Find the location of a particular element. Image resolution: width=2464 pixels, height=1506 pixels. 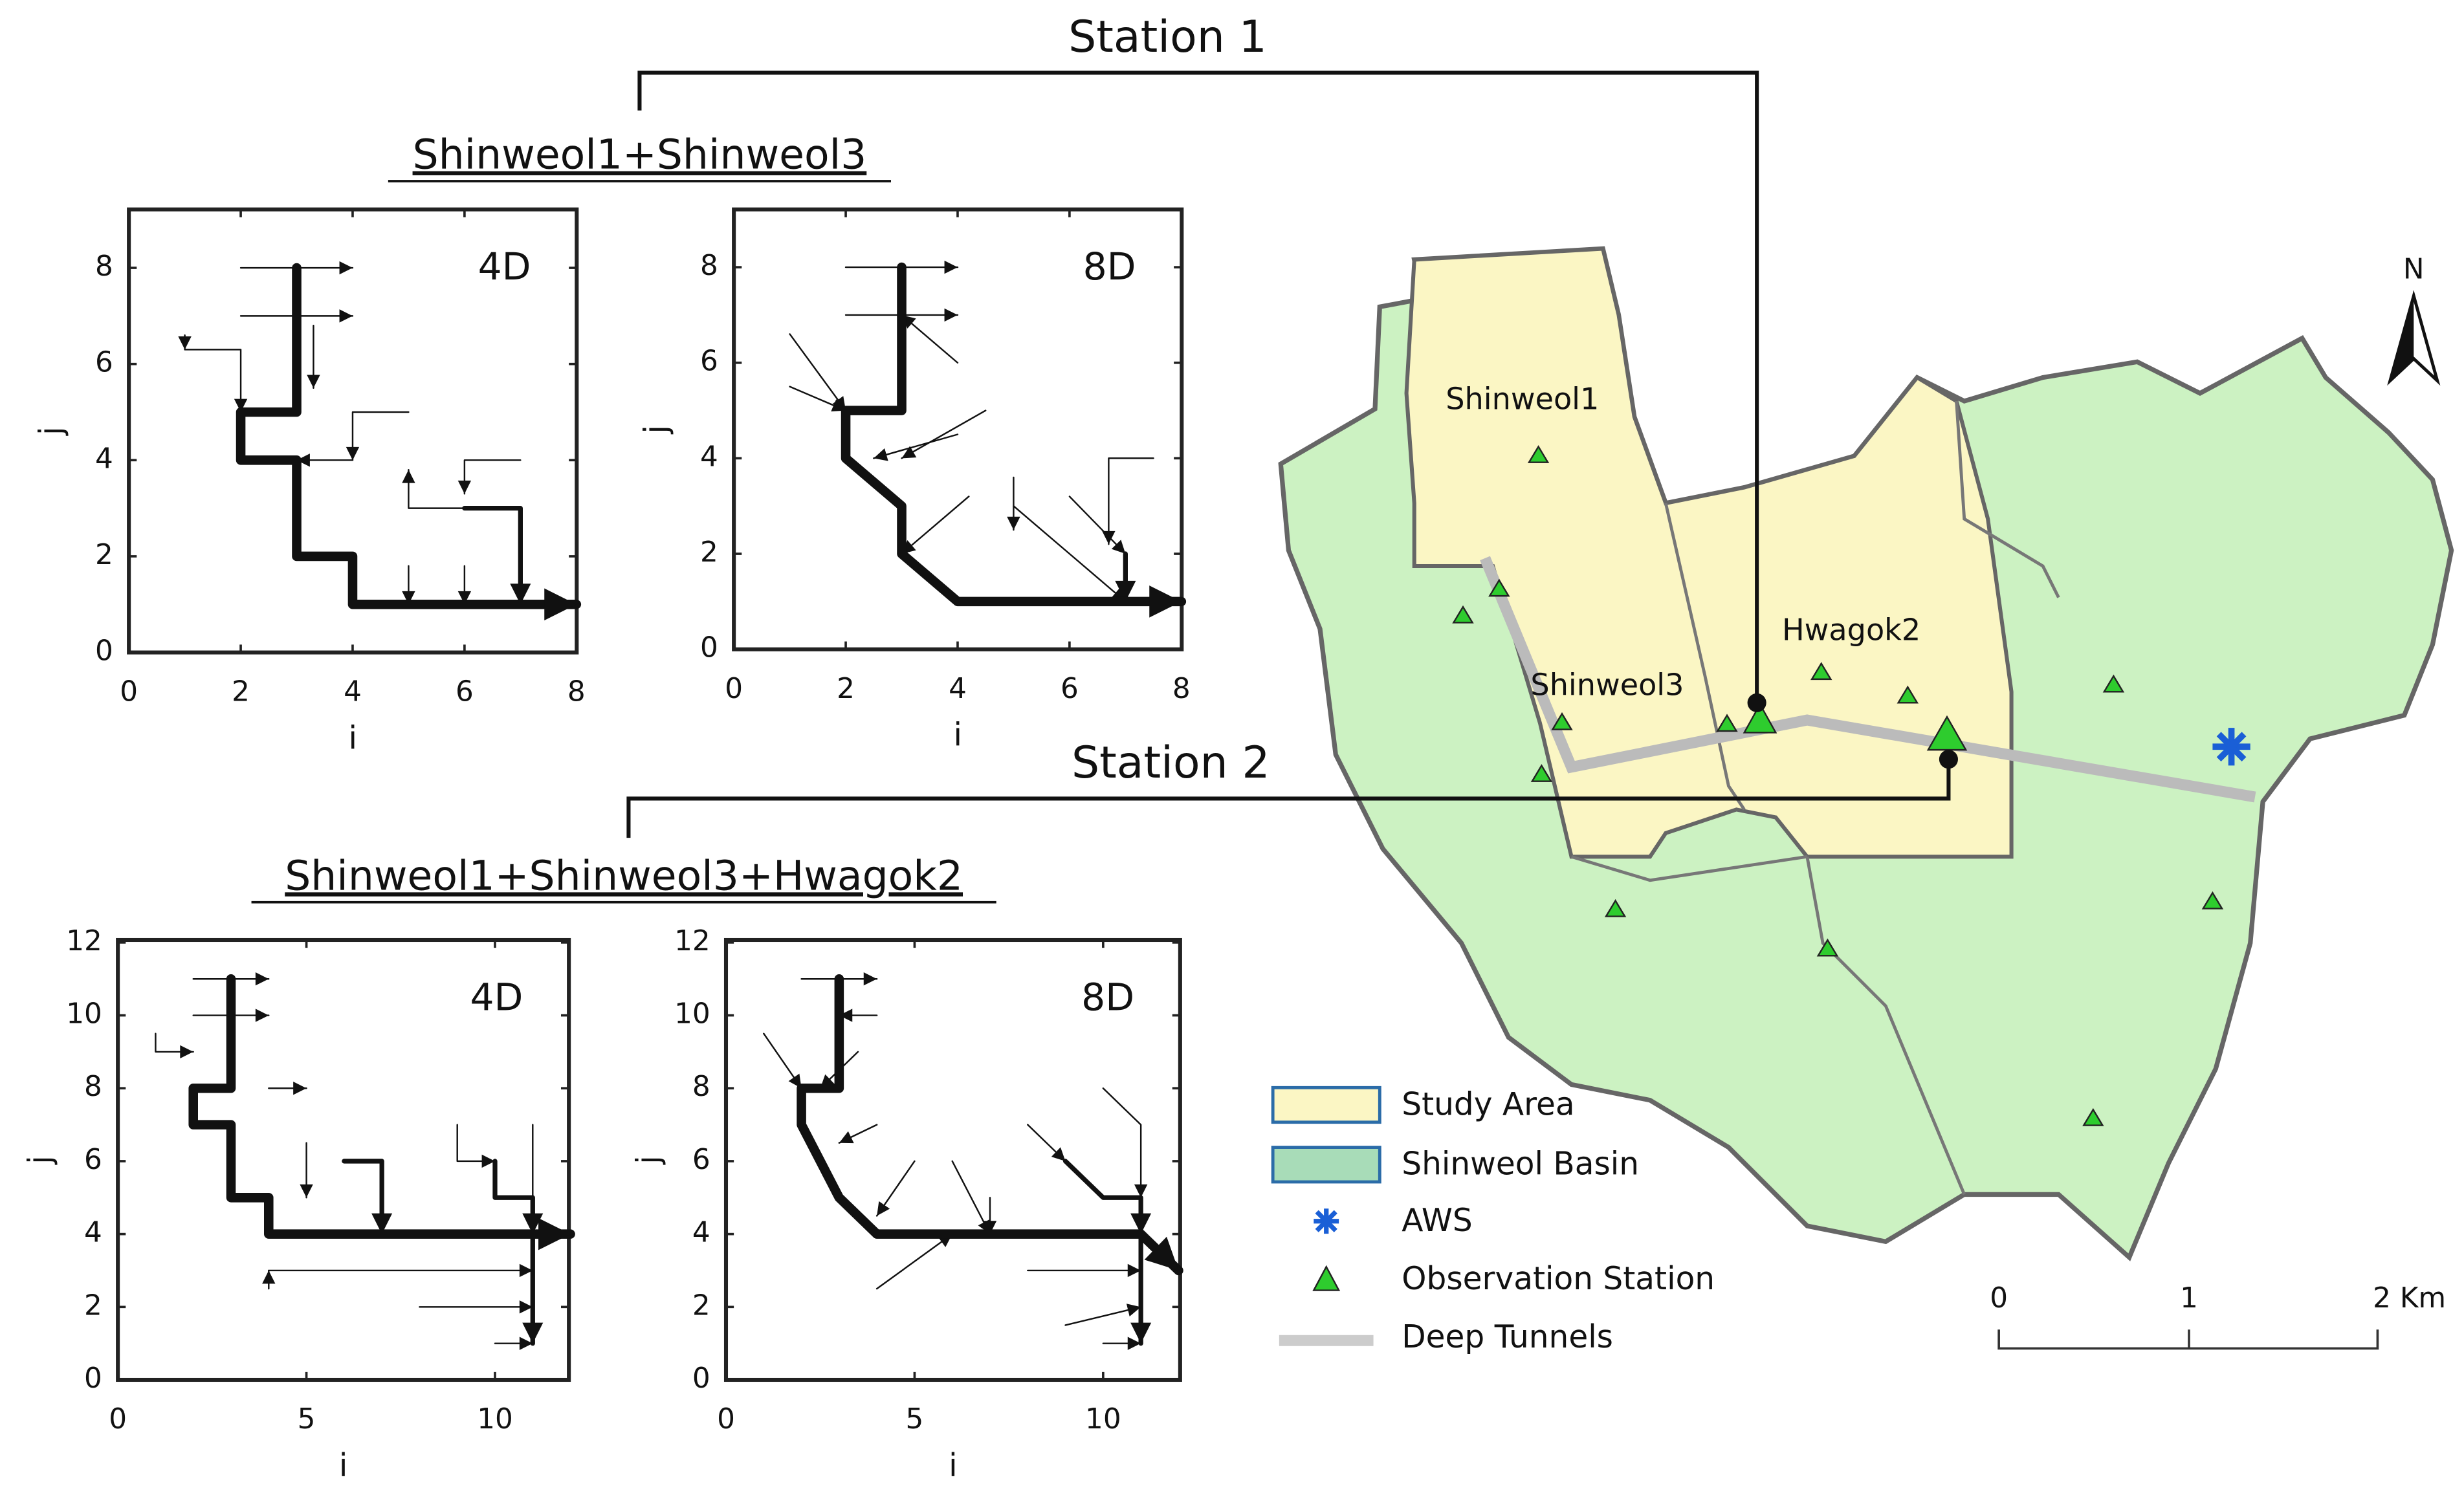

aws is located at coordinates (2231, 747).